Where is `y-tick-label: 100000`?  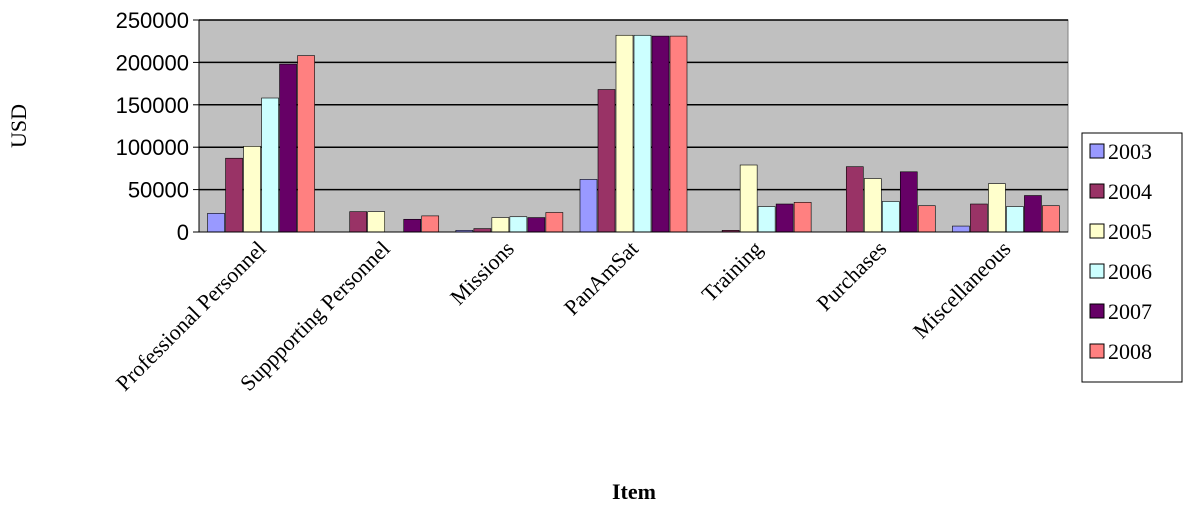 y-tick-label: 100000 is located at coordinates (152, 147).